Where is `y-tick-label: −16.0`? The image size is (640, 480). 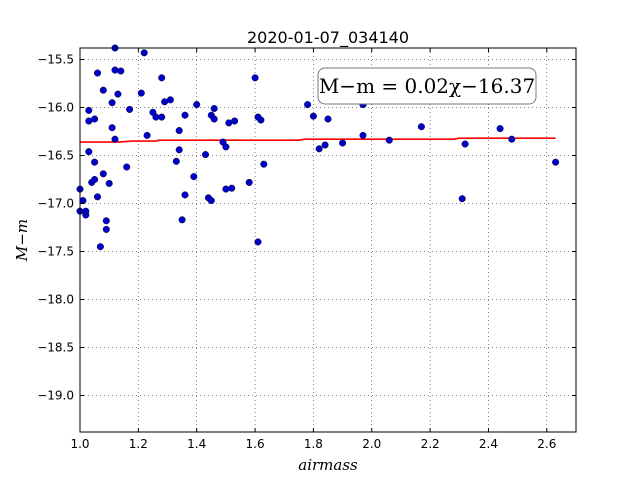
y-tick-label: −16.0 is located at coordinates (55, 108).